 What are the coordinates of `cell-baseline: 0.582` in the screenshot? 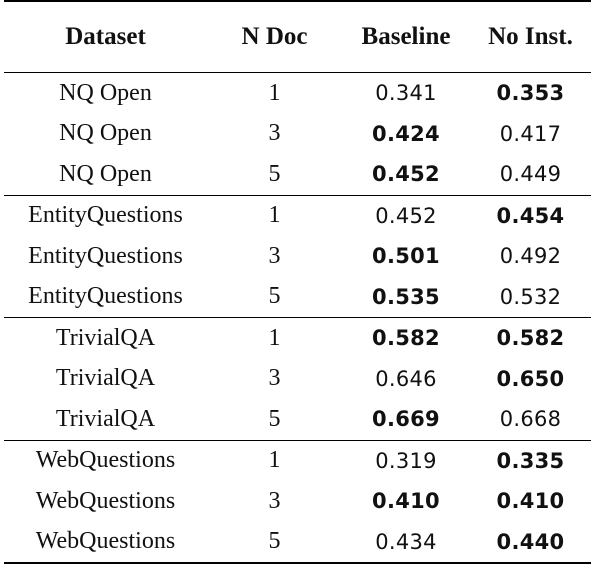 It's located at (406, 338).